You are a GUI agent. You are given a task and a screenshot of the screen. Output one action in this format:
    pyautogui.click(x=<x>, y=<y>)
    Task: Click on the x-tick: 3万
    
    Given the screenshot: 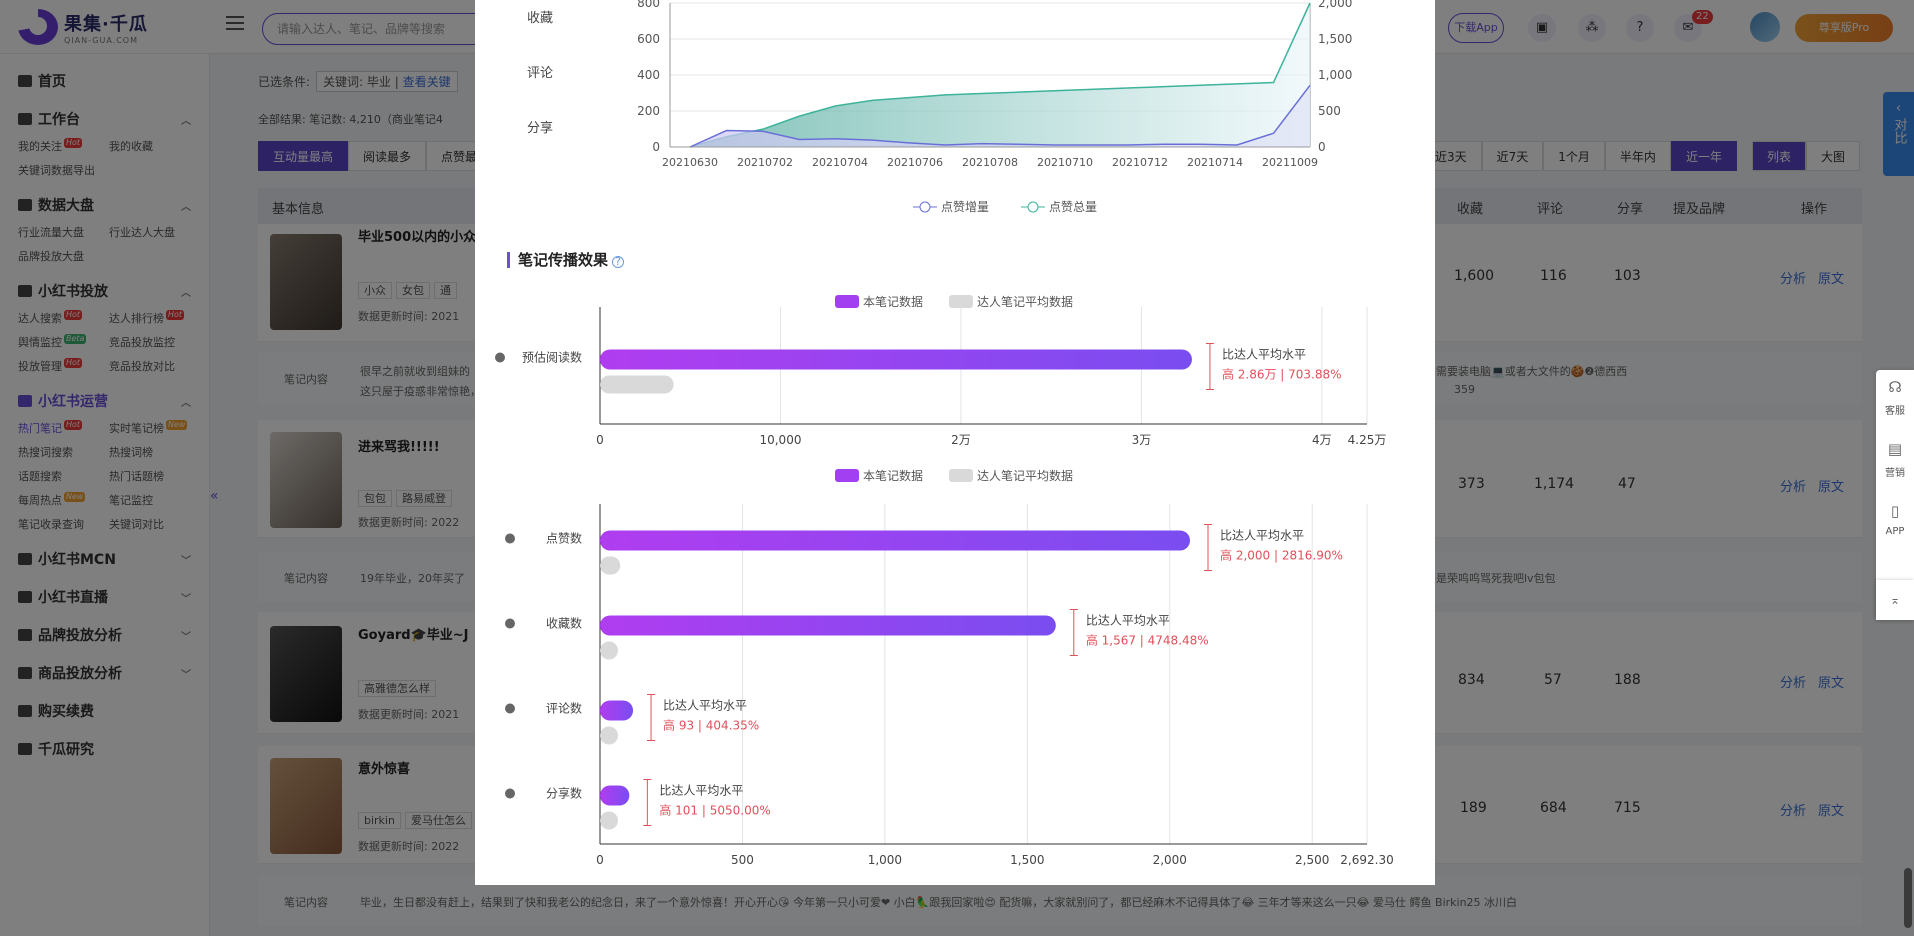 What is the action you would take?
    pyautogui.click(x=1142, y=440)
    